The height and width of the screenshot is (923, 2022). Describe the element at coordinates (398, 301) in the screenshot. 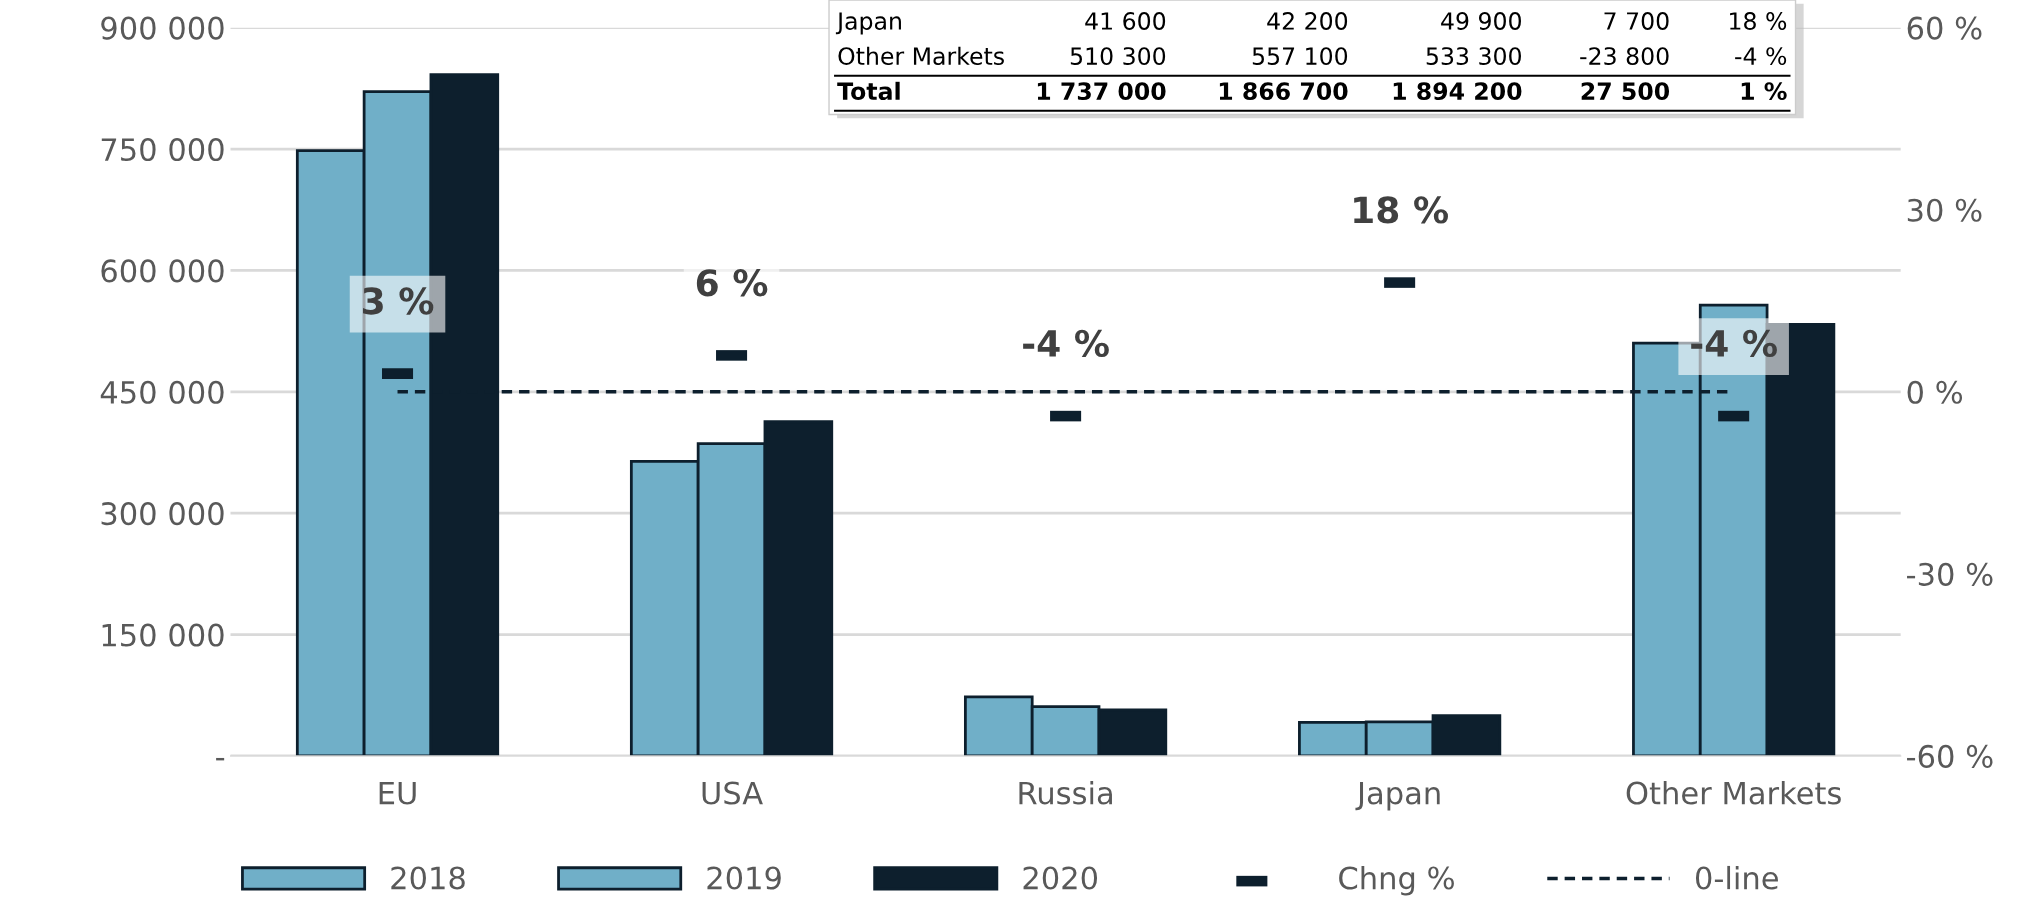

I see `data-label: 3 %` at that location.